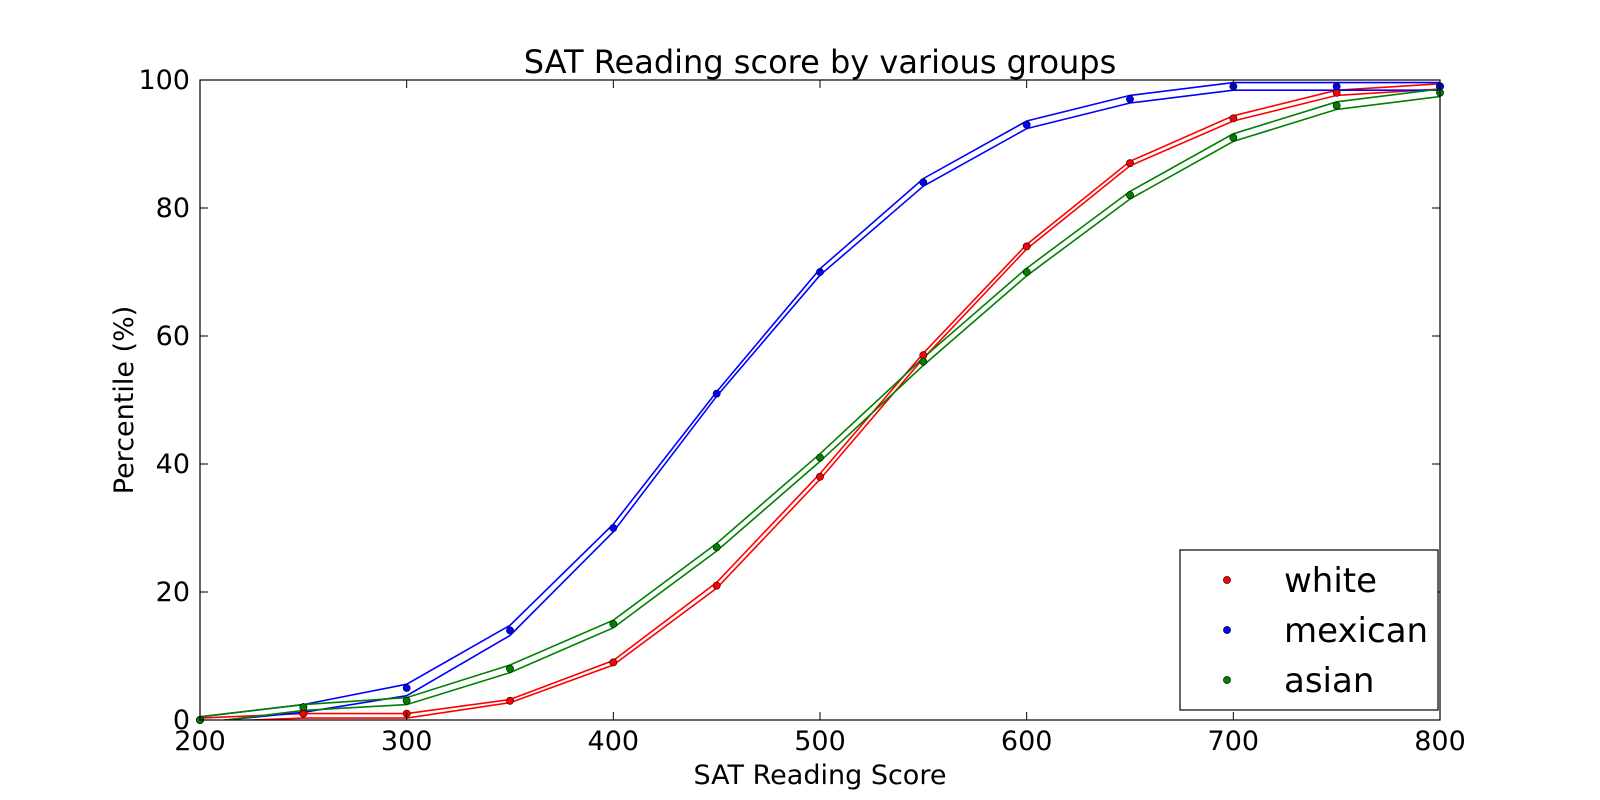 This screenshot has height=800, width=1600. What do you see at coordinates (173, 336) in the screenshot?
I see `y-tick-label: 60` at bounding box center [173, 336].